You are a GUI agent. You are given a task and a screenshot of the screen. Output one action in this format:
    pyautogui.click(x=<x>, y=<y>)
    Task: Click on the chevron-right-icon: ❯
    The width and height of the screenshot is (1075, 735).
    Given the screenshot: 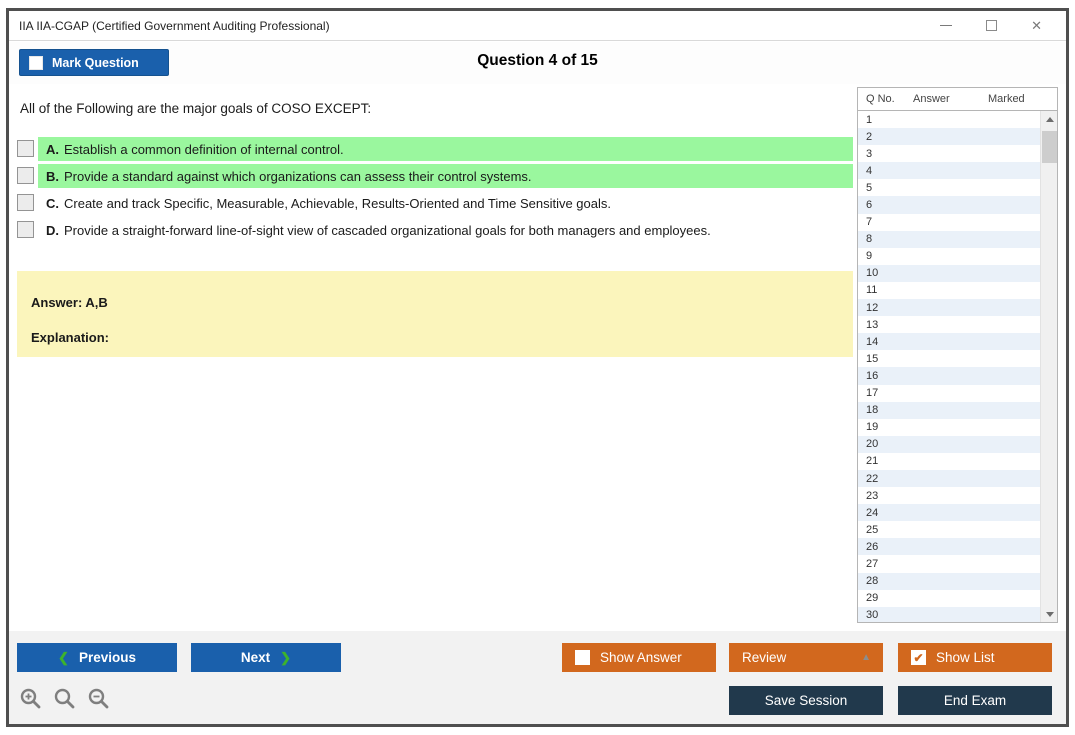 What is the action you would take?
    pyautogui.click(x=286, y=657)
    